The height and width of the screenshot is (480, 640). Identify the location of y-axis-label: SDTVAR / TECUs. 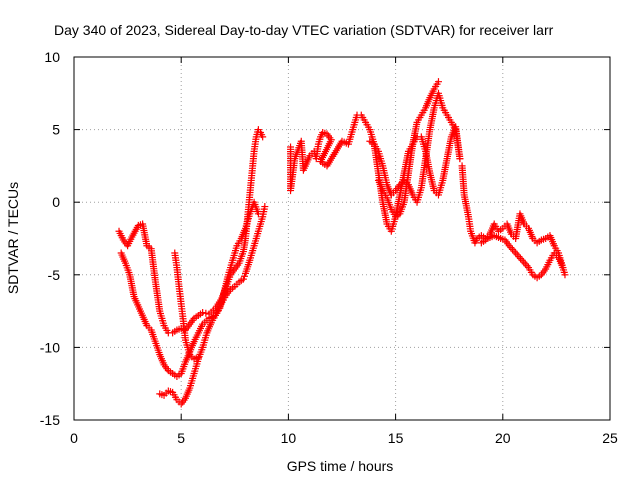
(13, 238).